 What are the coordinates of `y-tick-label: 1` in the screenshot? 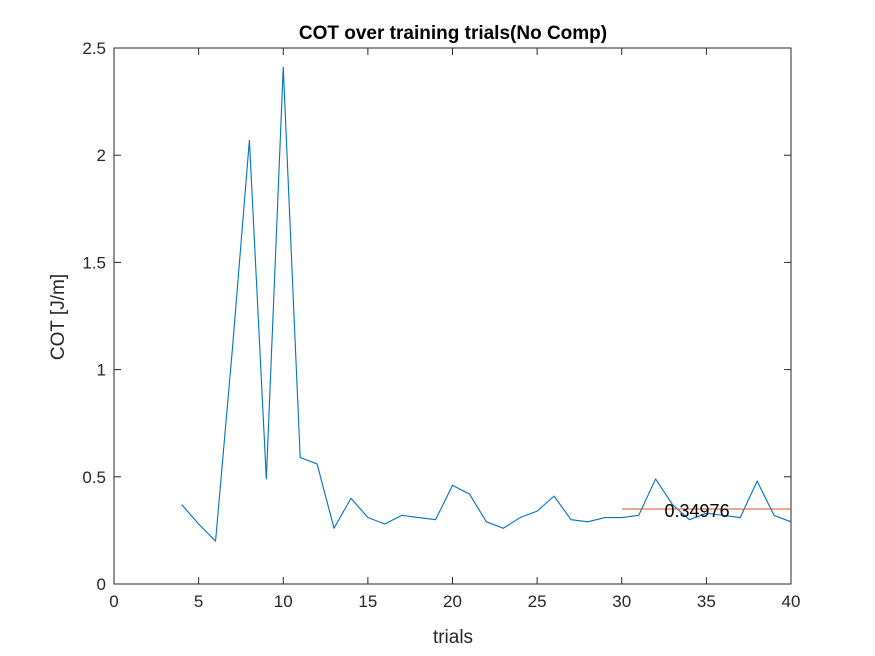 It's located at (101, 370).